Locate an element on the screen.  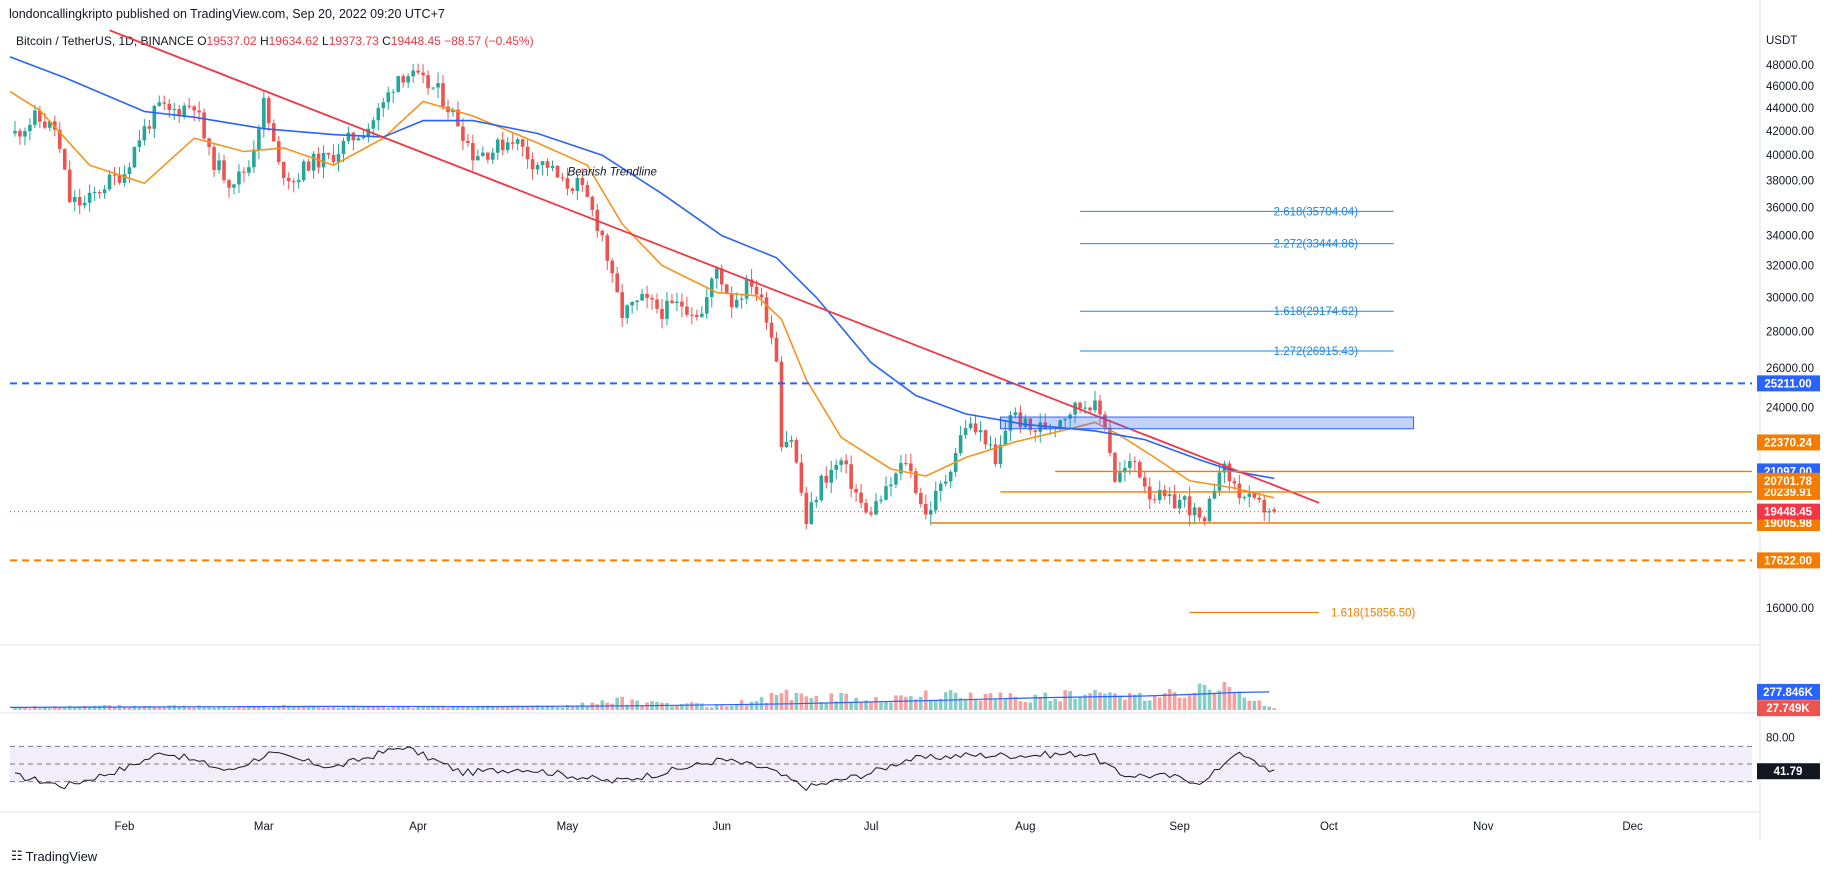
symbol-title: Bitcoin / TetherUS, 1D, BINANCE is located at coordinates (105, 41).